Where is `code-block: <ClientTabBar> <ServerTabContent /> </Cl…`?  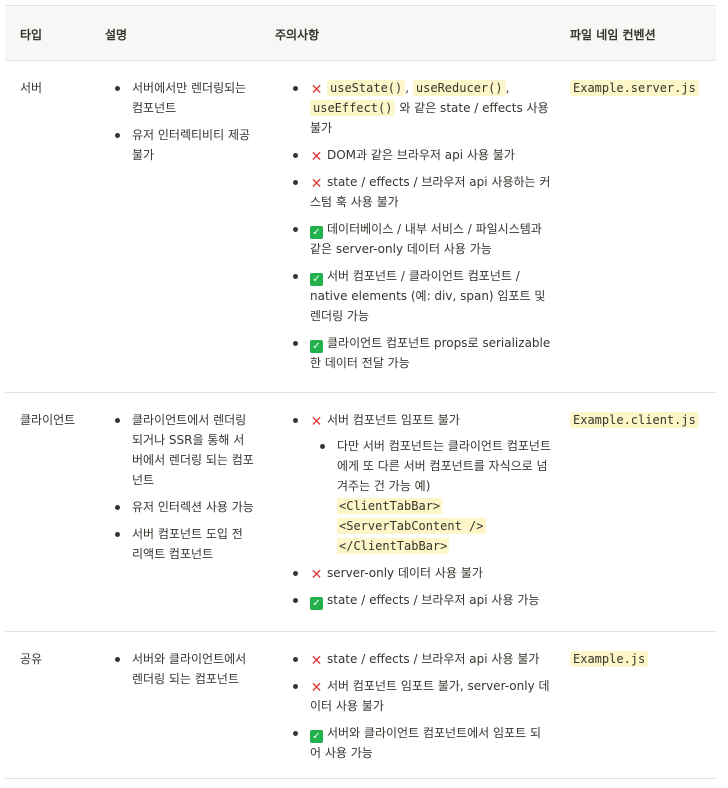
code-block: <ClientTabBar> <ServerTabContent /> </Cl… is located at coordinates (444, 526).